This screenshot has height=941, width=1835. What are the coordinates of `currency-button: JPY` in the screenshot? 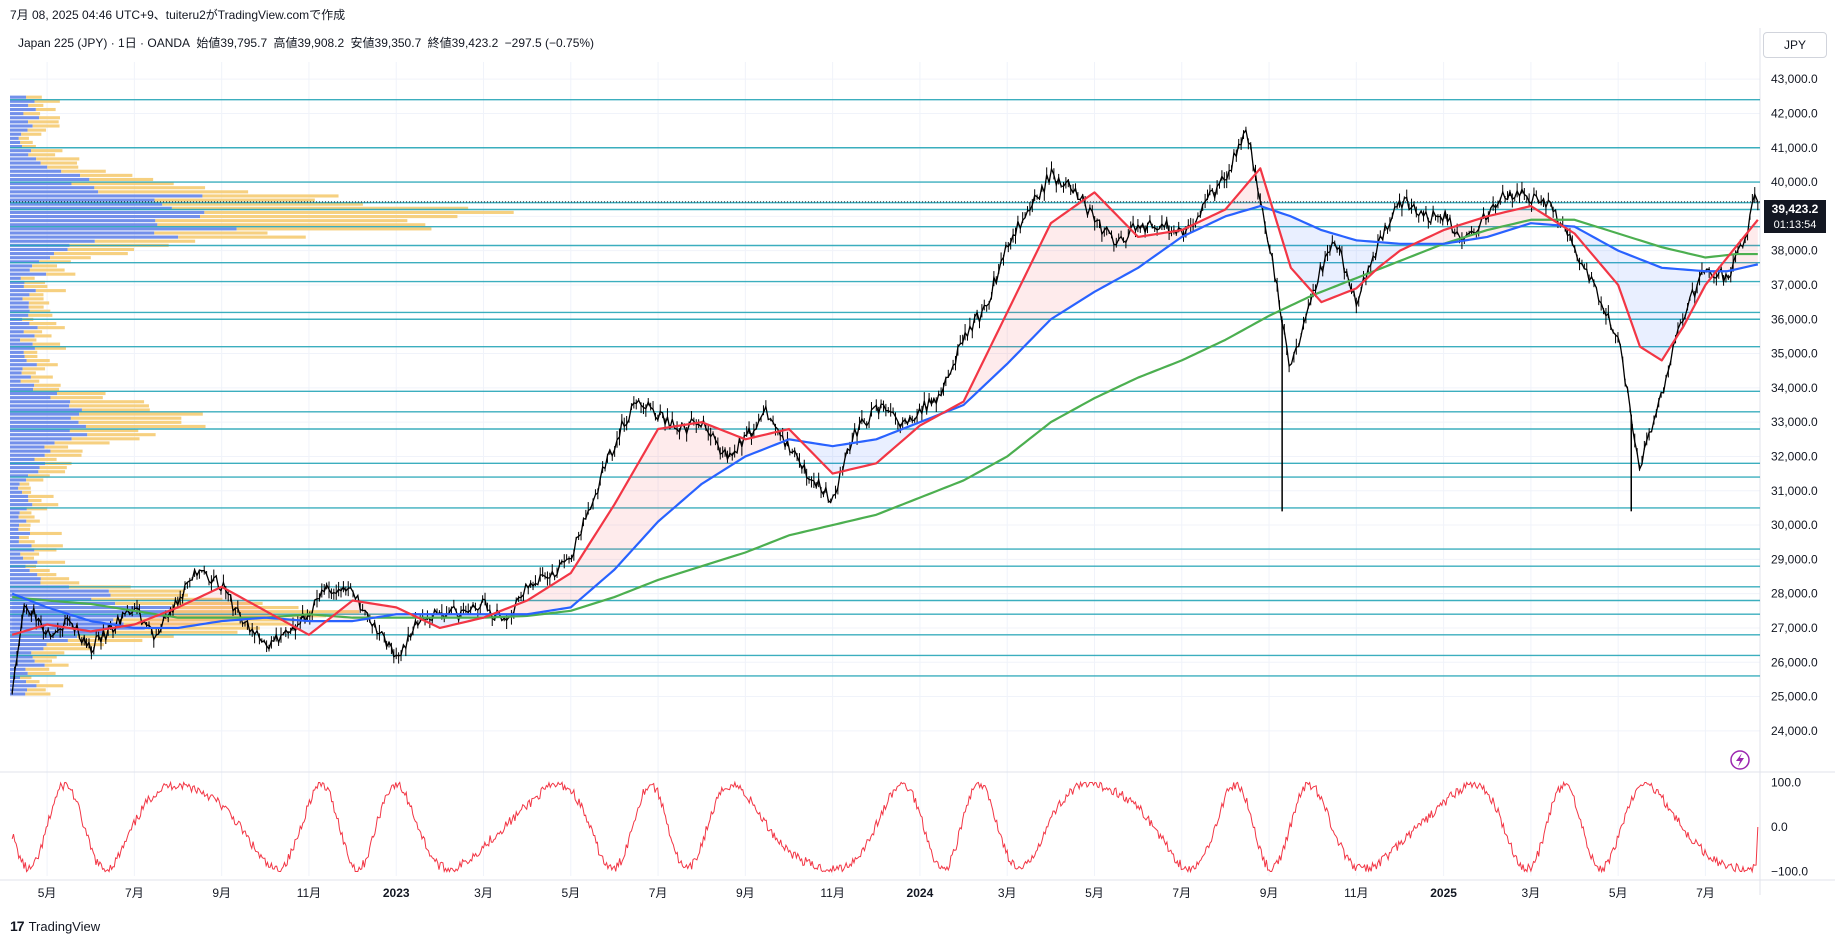 It's located at (1795, 45).